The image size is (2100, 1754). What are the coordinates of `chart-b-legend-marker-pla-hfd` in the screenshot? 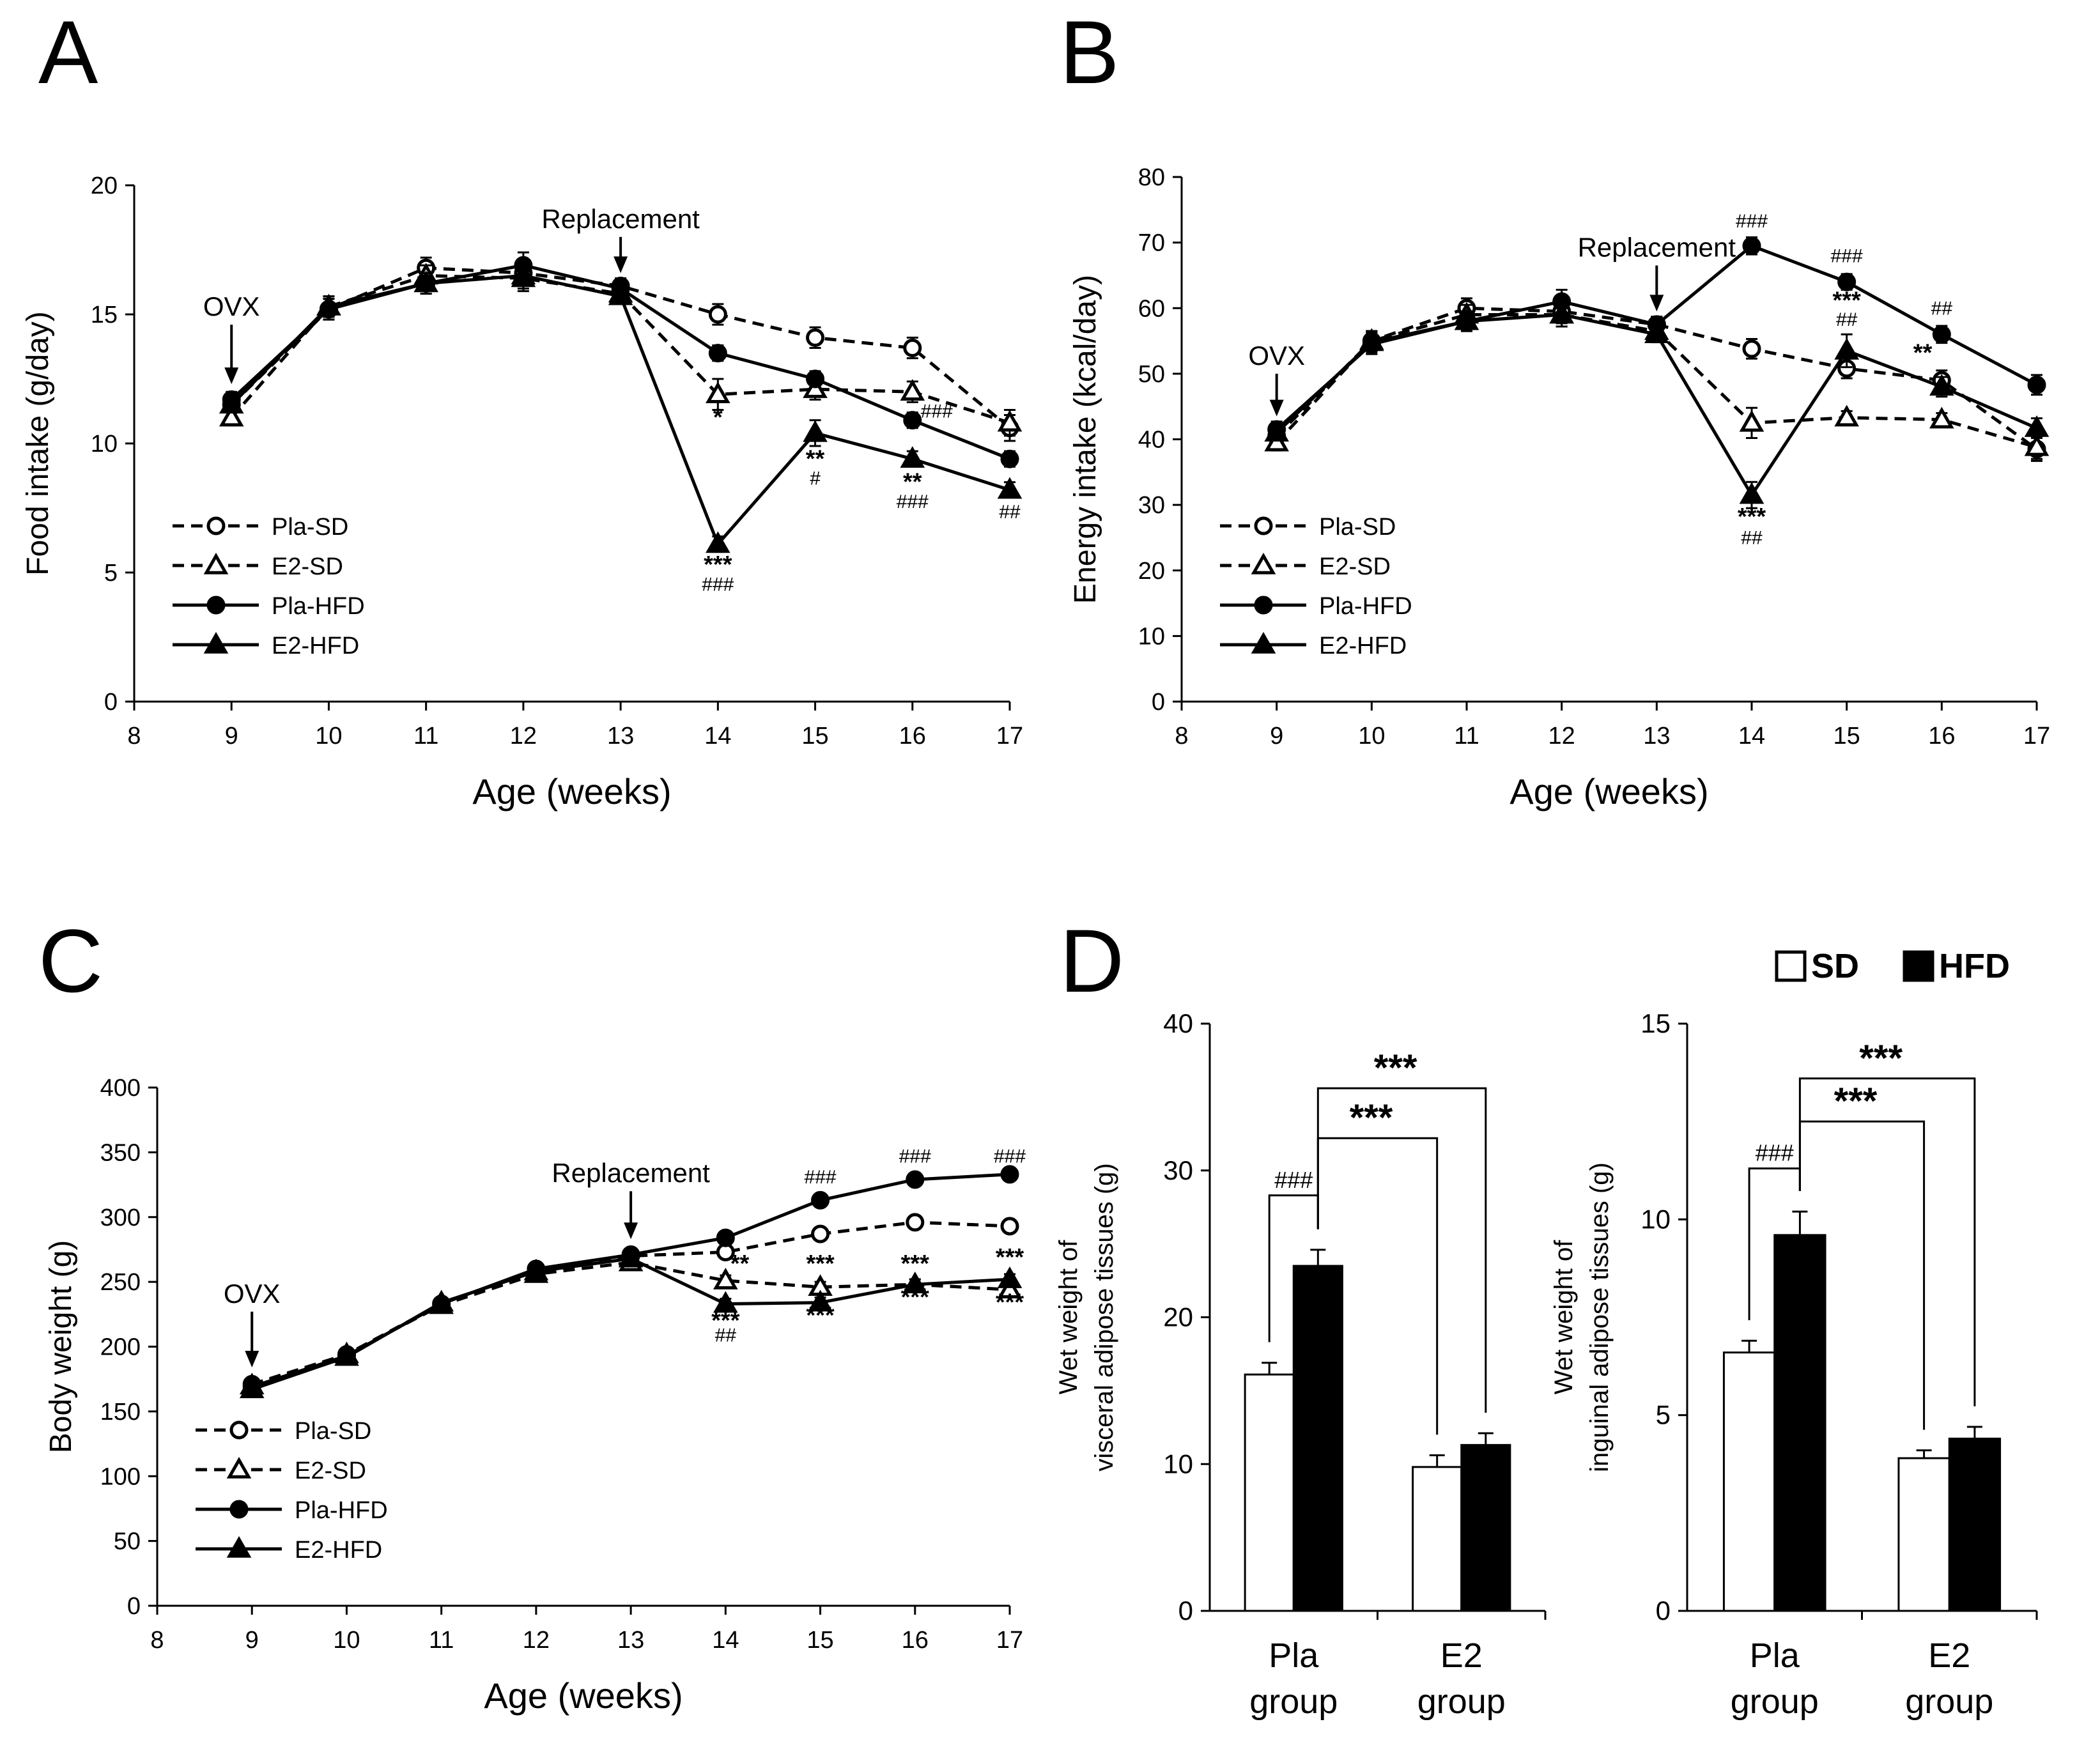 It's located at (1264, 606).